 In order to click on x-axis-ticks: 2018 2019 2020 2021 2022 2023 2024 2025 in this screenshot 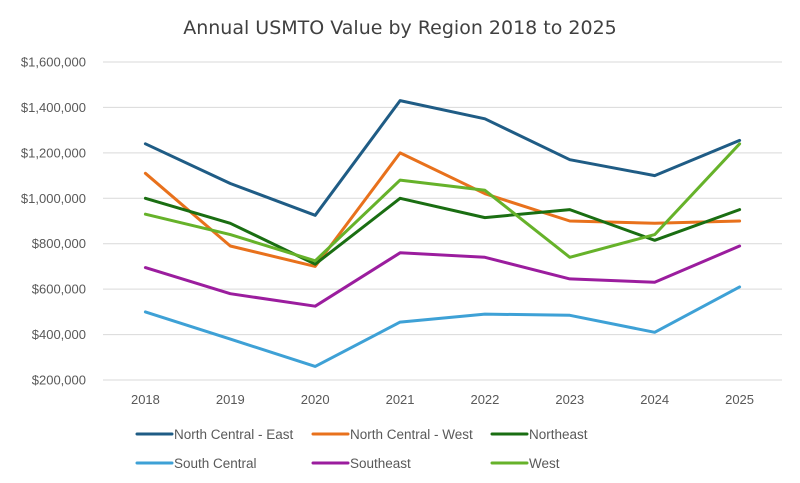, I will do `click(442, 399)`.